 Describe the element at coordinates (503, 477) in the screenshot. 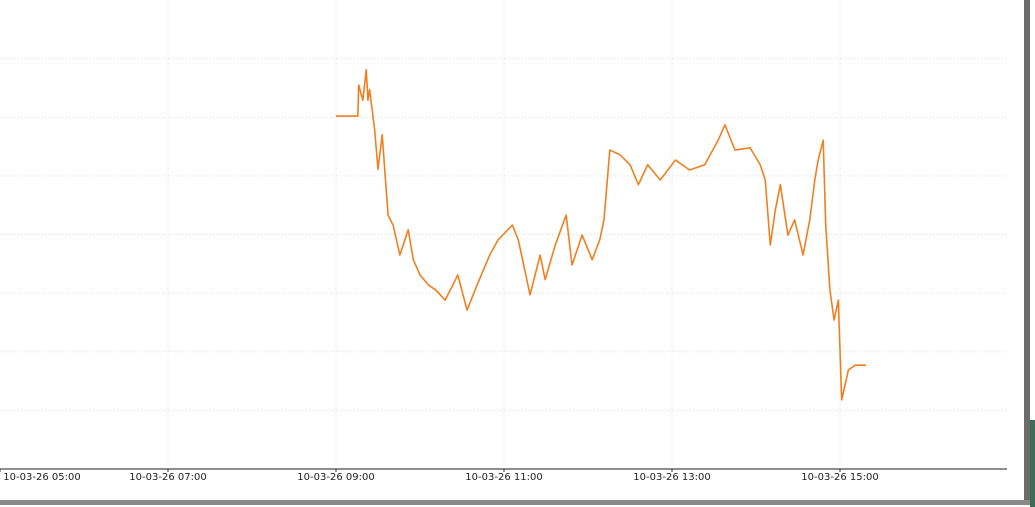

I see `x-tick-label: 10-03-26 11:00` at that location.